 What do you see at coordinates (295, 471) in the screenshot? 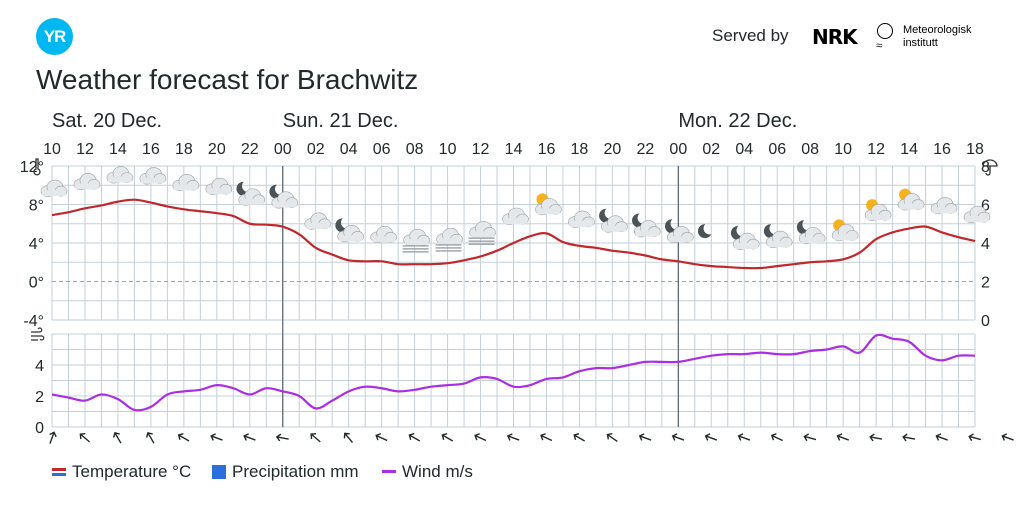
I see `legend-precipitation-label: Precipitation mm` at bounding box center [295, 471].